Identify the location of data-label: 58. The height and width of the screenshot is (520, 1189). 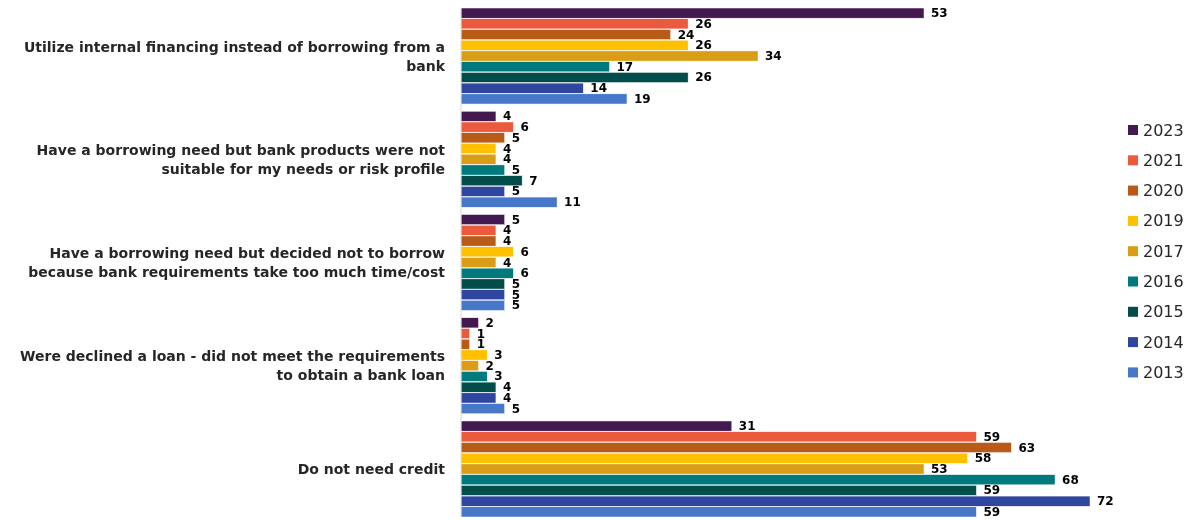
(983, 458).